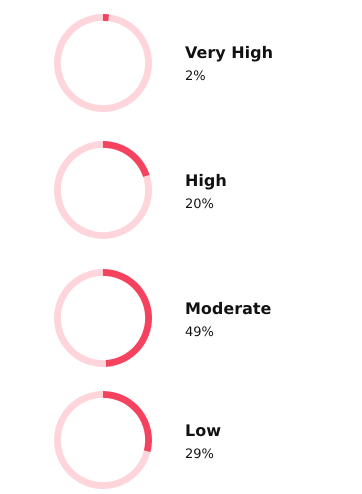 The width and height of the screenshot is (362, 494). I want to click on text: Low, so click(203, 430).